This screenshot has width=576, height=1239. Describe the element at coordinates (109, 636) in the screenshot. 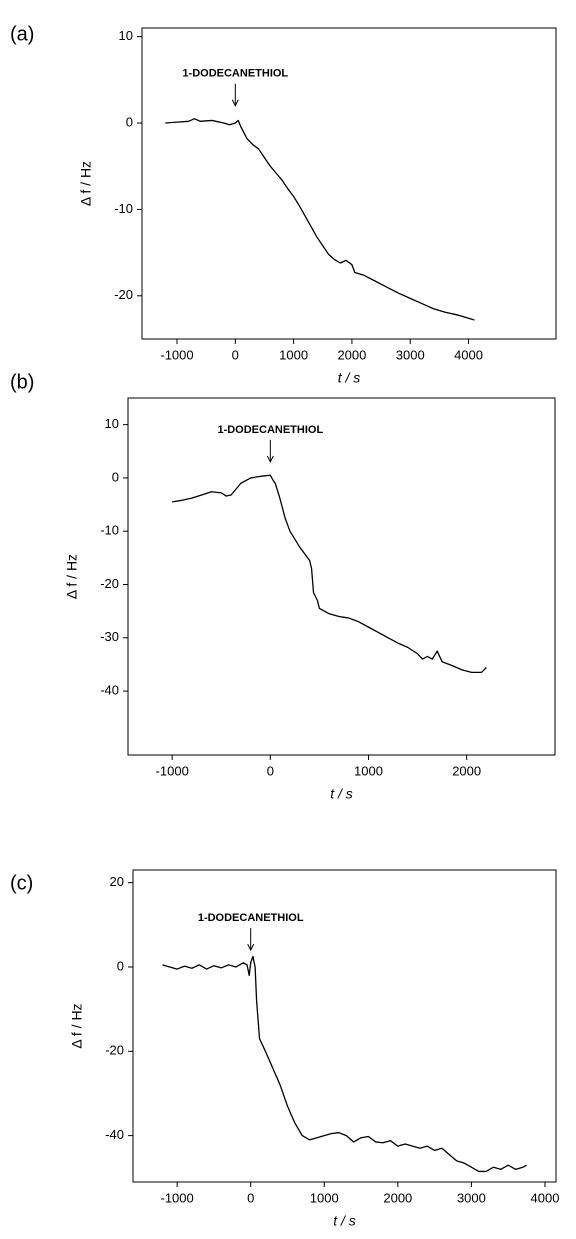

I see `y-tick-label: -30` at that location.